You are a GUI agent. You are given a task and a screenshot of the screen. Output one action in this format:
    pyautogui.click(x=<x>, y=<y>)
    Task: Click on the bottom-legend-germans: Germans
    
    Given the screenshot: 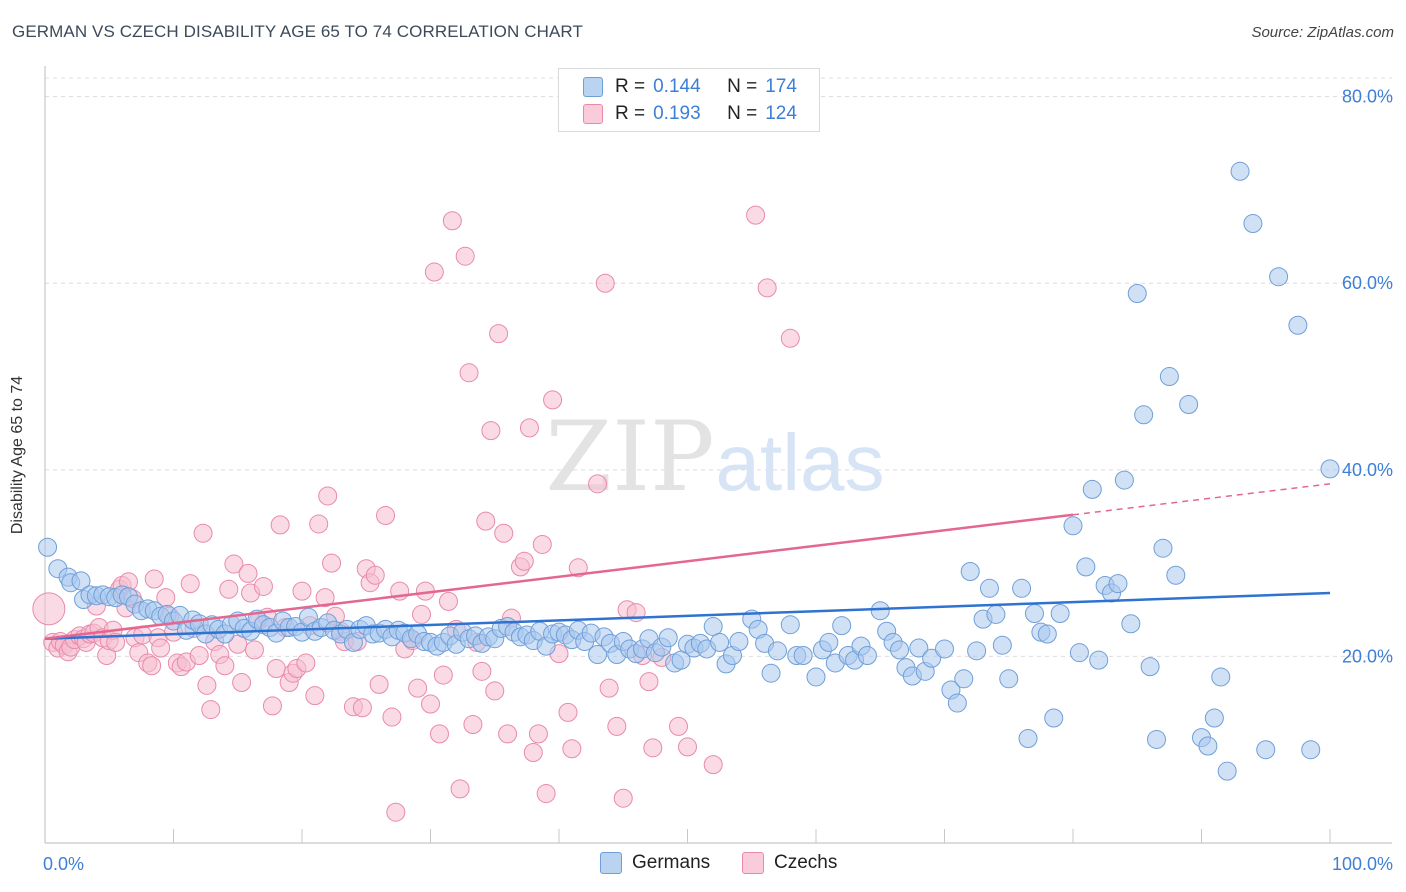 What is the action you would take?
    pyautogui.click(x=655, y=863)
    